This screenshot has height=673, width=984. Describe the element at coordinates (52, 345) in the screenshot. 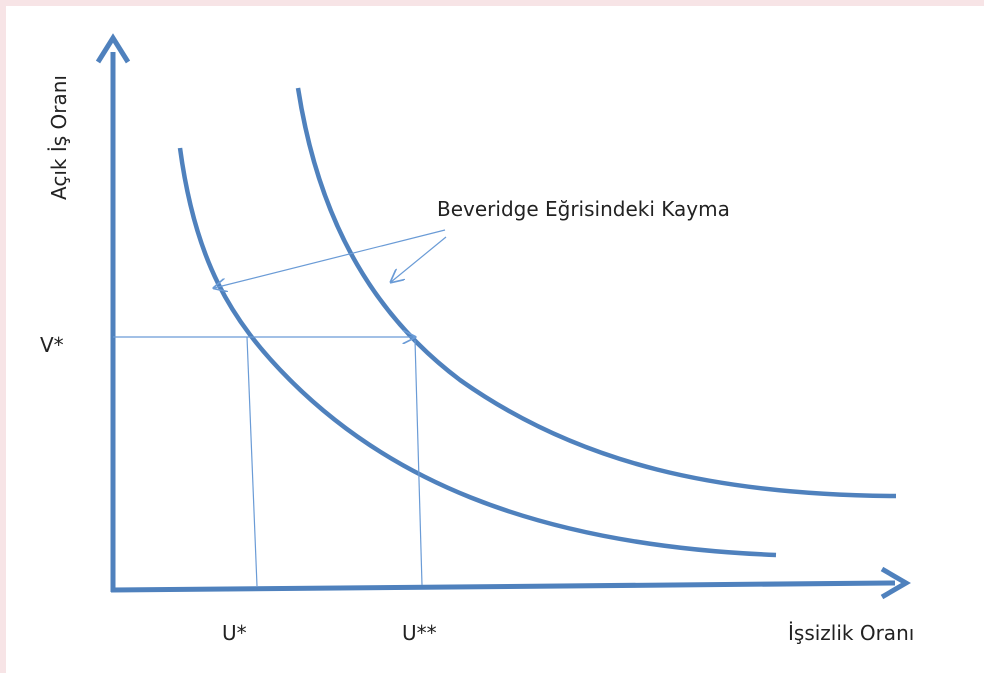

I see `v-star-label: V*` at that location.